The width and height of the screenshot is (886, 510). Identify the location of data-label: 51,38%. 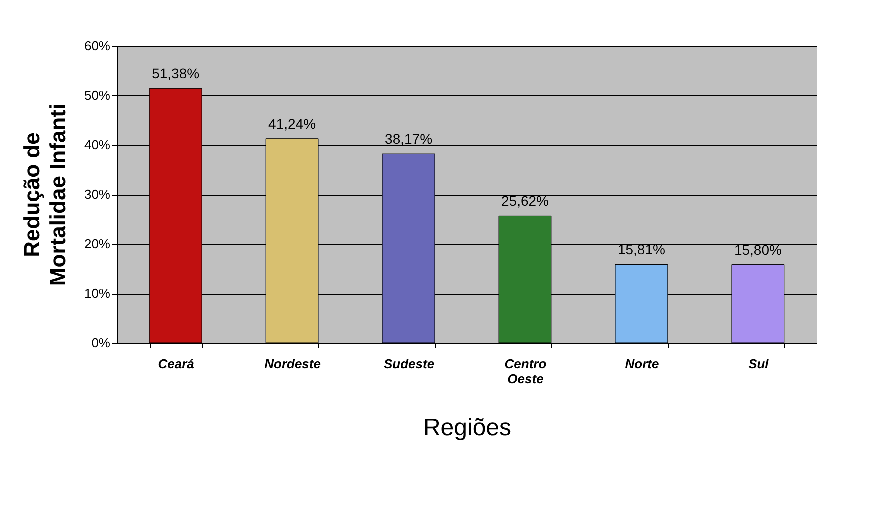
(176, 74).